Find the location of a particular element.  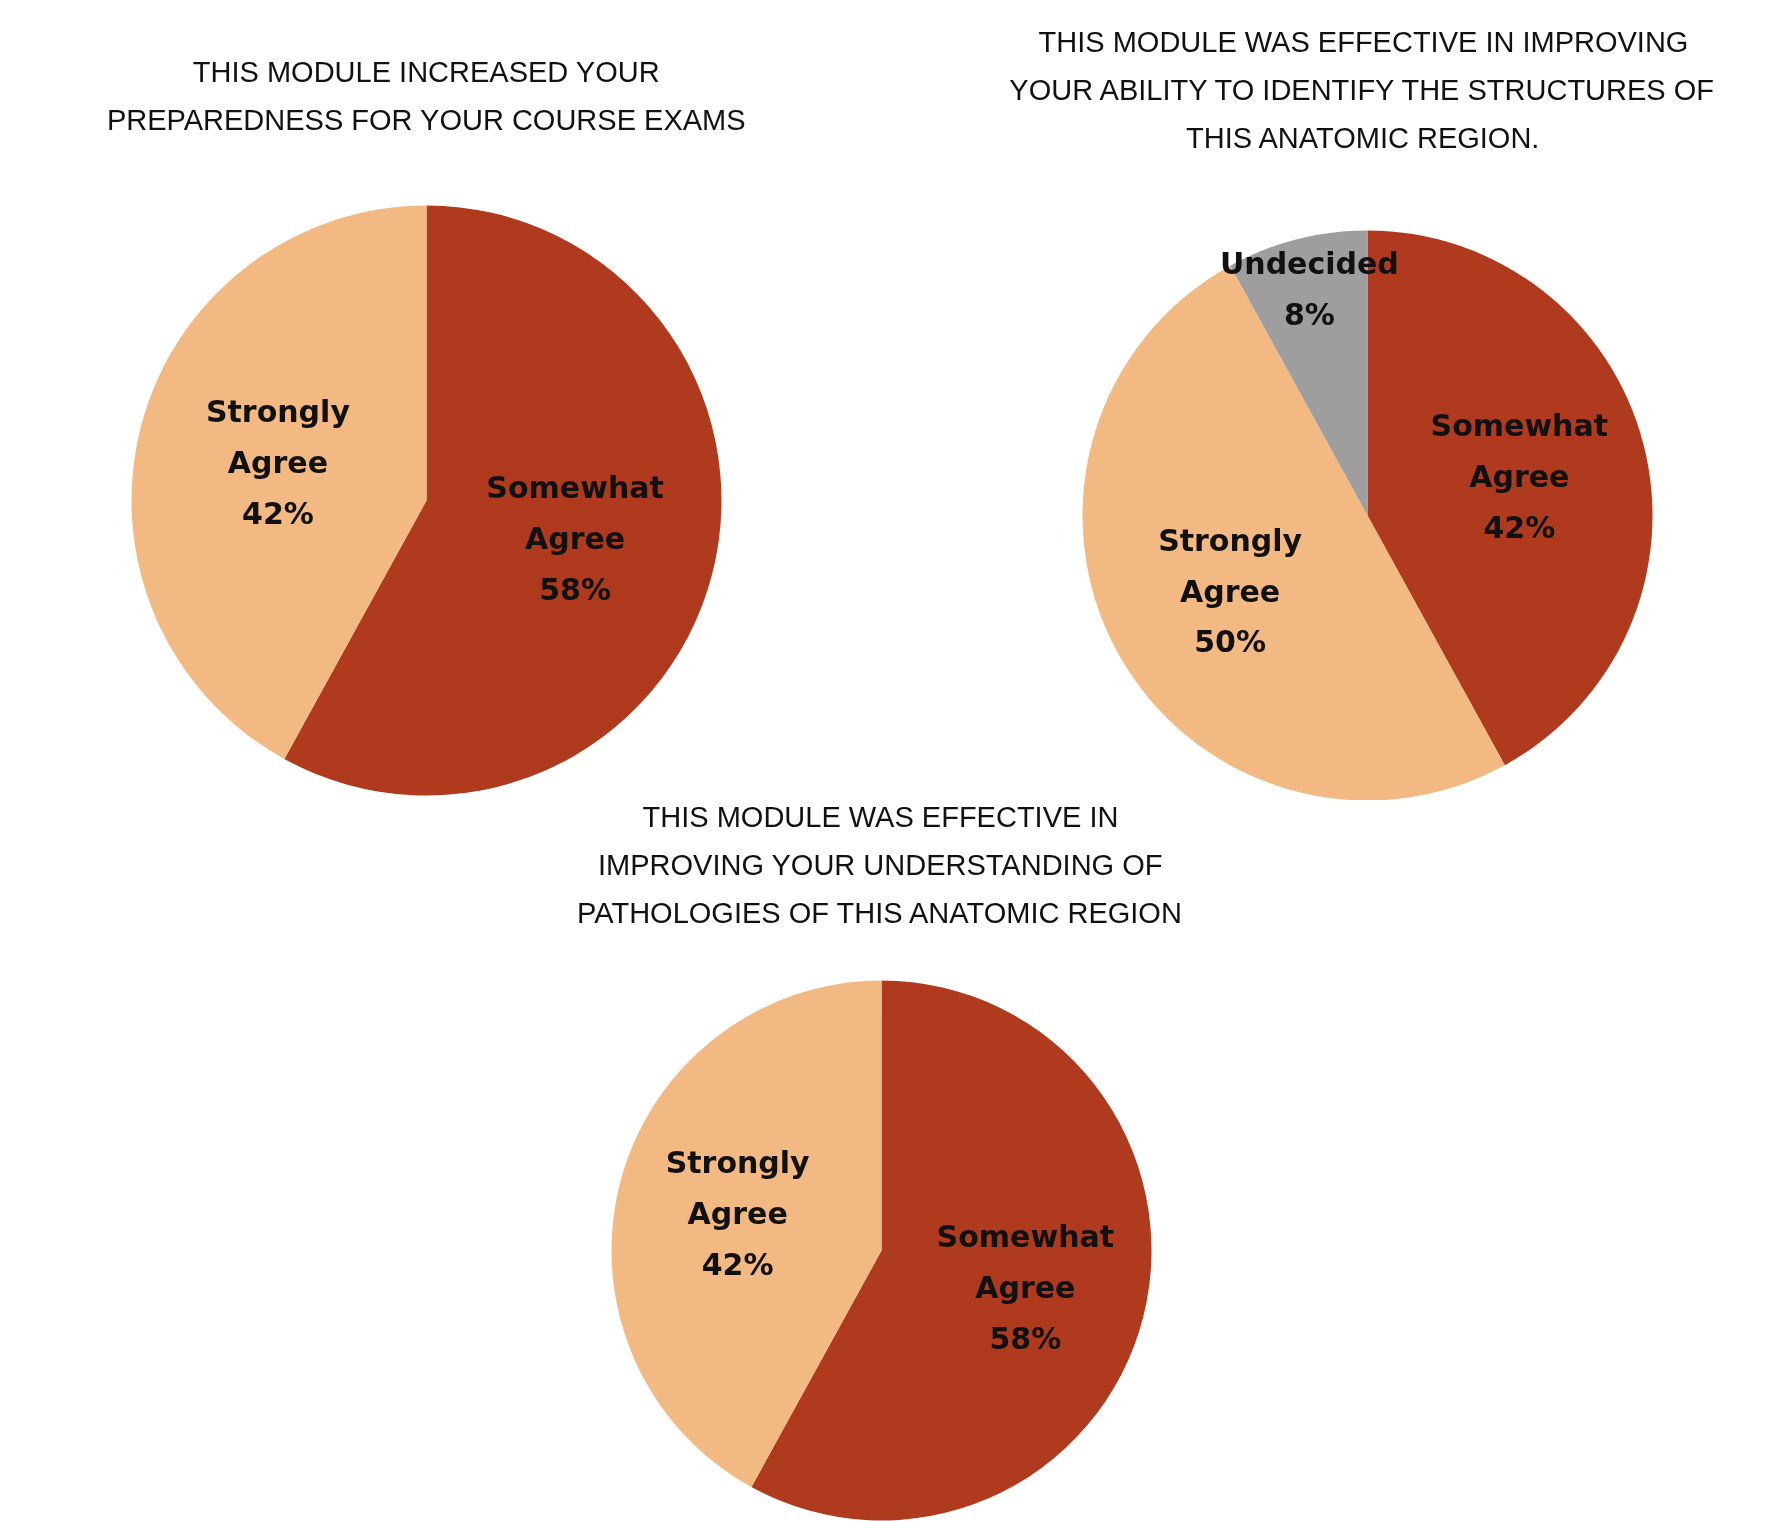

chart-title: THIS MODULE WAS EFFECTIVE IN IMPROVING YOUR UNDERSTANDING OF PATHOLOGIES OF THIS ANATOMIC REGION is located at coordinates (879, 864).